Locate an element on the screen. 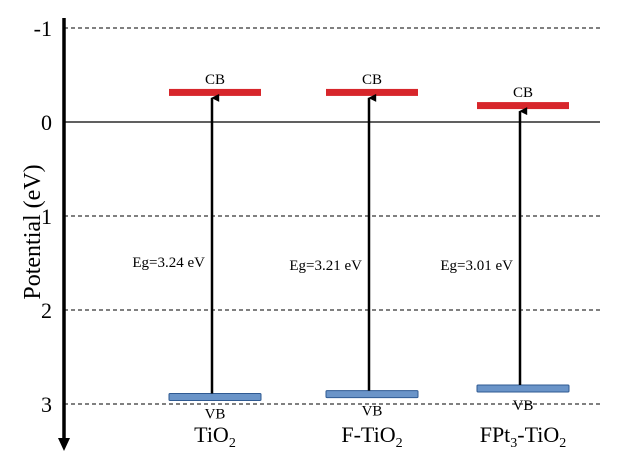 The image size is (620, 451). y-tick-labels: -1 0 1 2 3 is located at coordinates (43, 216).